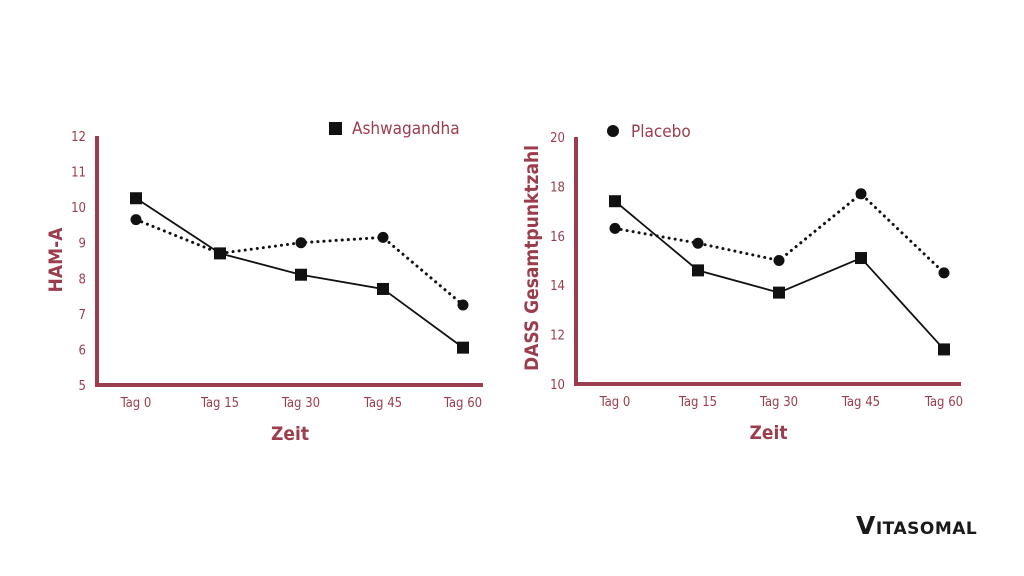 The width and height of the screenshot is (1024, 576). Describe the element at coordinates (557, 286) in the screenshot. I see `y-tick-label: 14` at that location.